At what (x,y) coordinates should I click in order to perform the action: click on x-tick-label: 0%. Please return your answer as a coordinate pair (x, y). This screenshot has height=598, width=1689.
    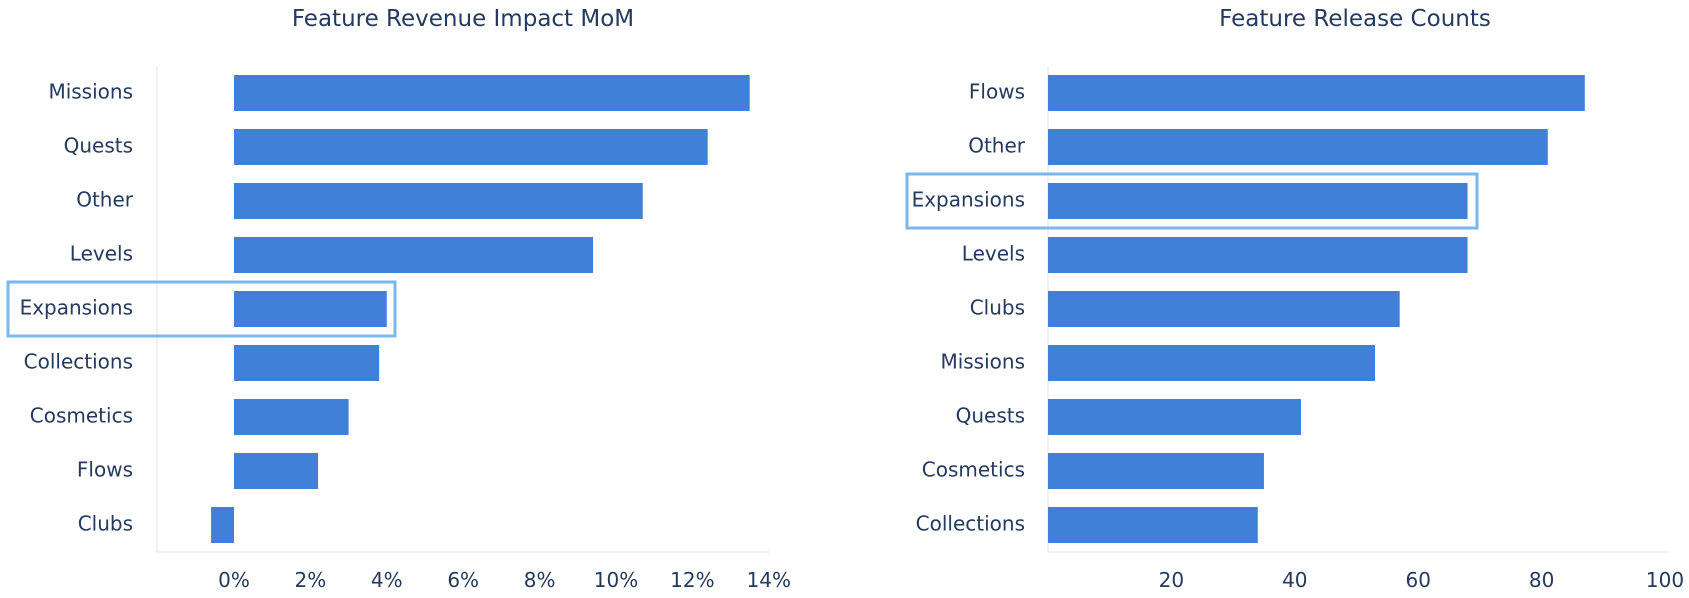
    Looking at the image, I should click on (234, 580).